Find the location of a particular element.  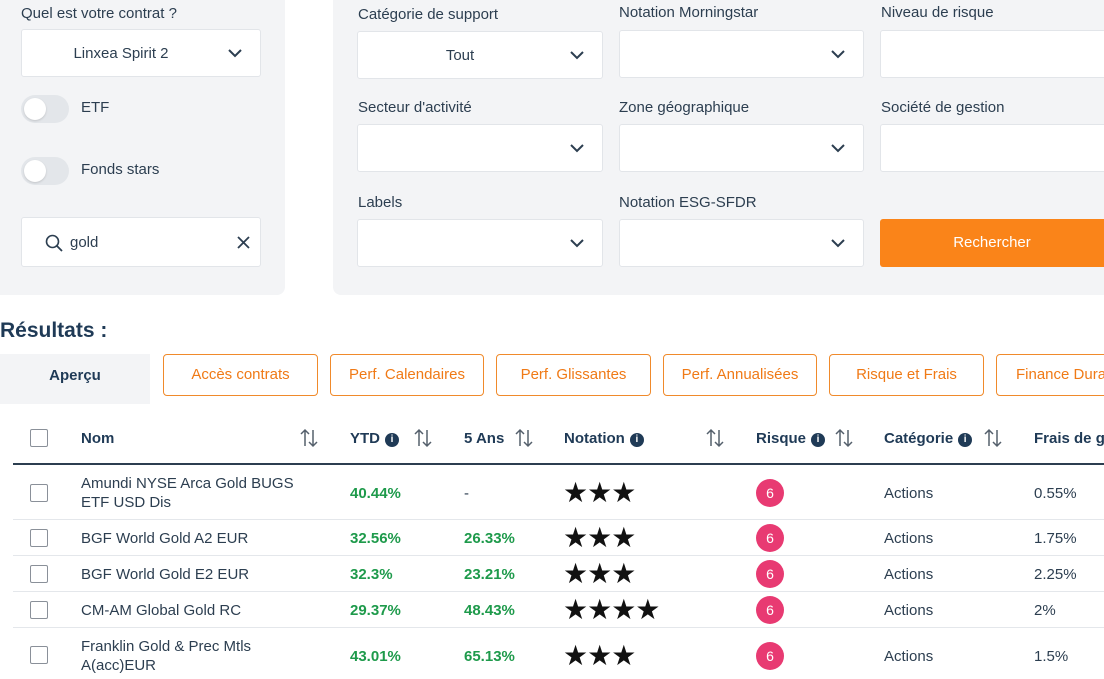

col-categorie-label: Catégorie is located at coordinates (919, 438).